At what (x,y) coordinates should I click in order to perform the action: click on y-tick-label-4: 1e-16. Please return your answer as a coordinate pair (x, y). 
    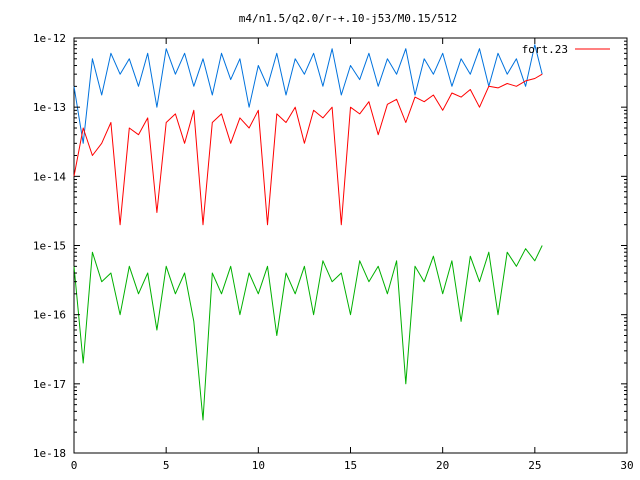
    Looking at the image, I should click on (49, 315).